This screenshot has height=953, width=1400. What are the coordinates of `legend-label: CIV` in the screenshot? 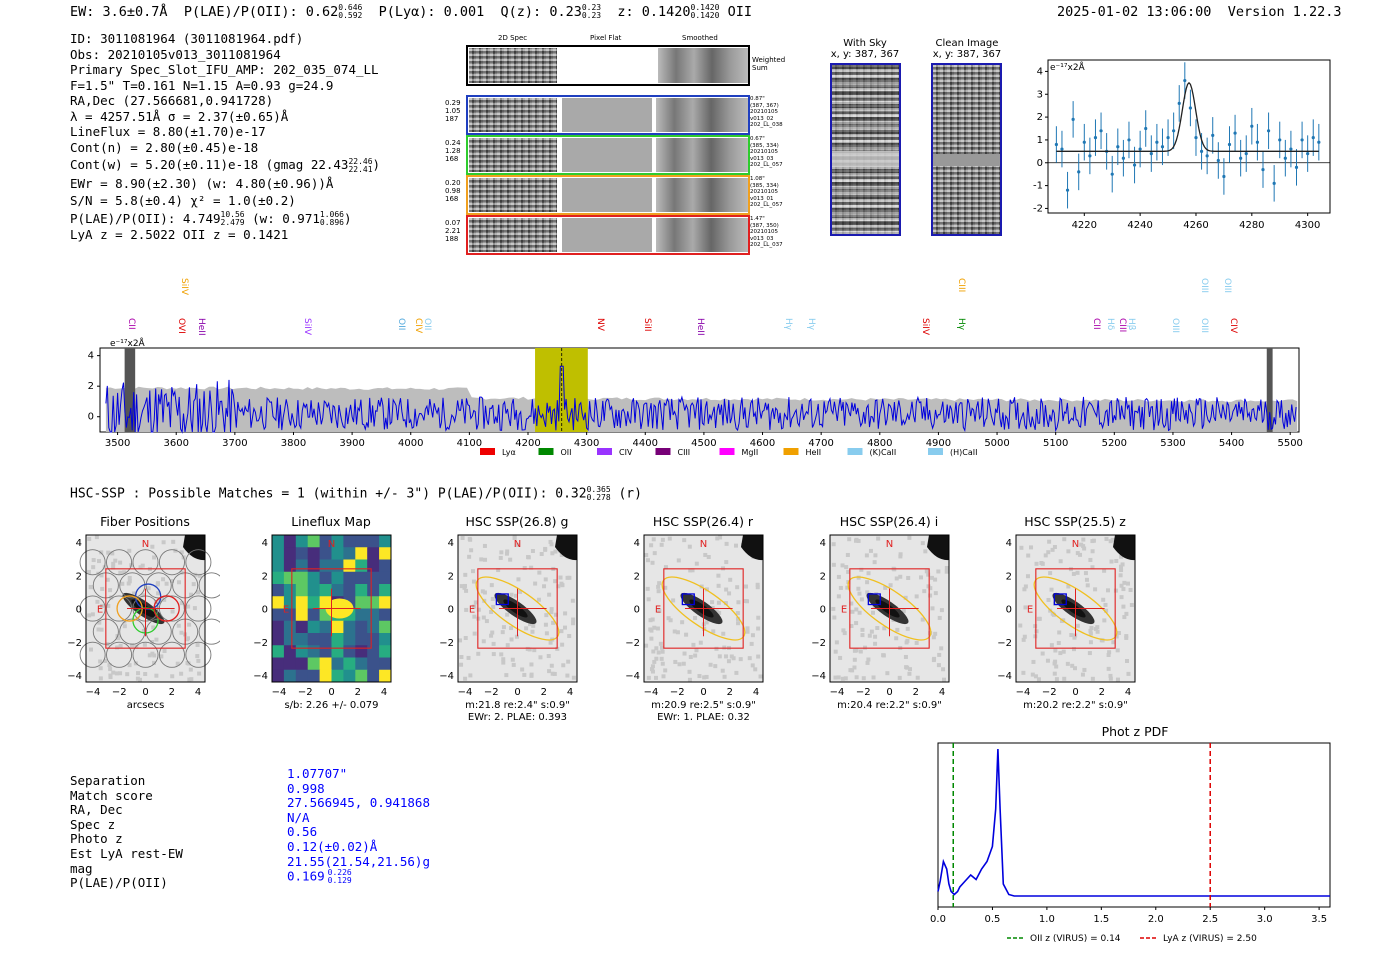 It's located at (626, 452).